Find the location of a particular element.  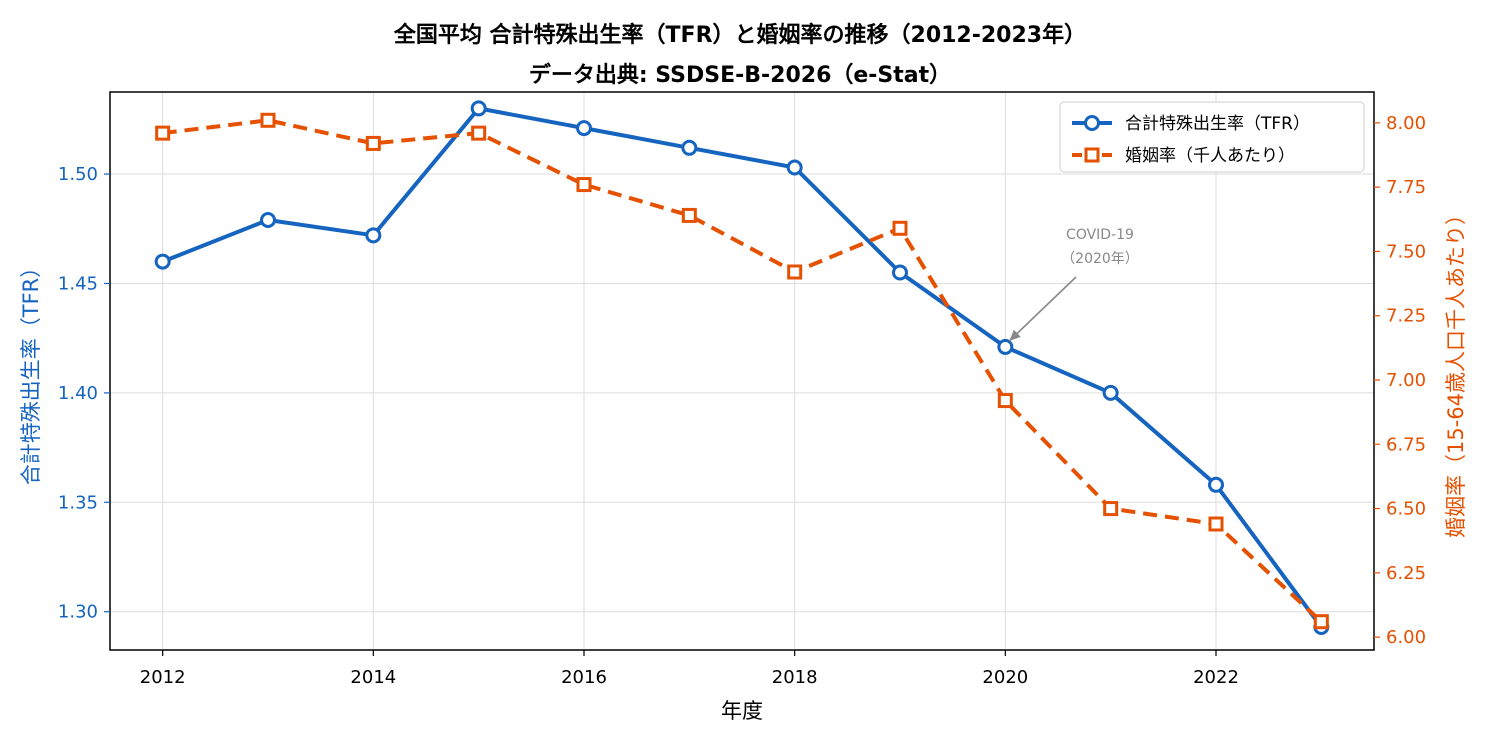

y-left-tick-label: 1.35 is located at coordinates (78, 502).